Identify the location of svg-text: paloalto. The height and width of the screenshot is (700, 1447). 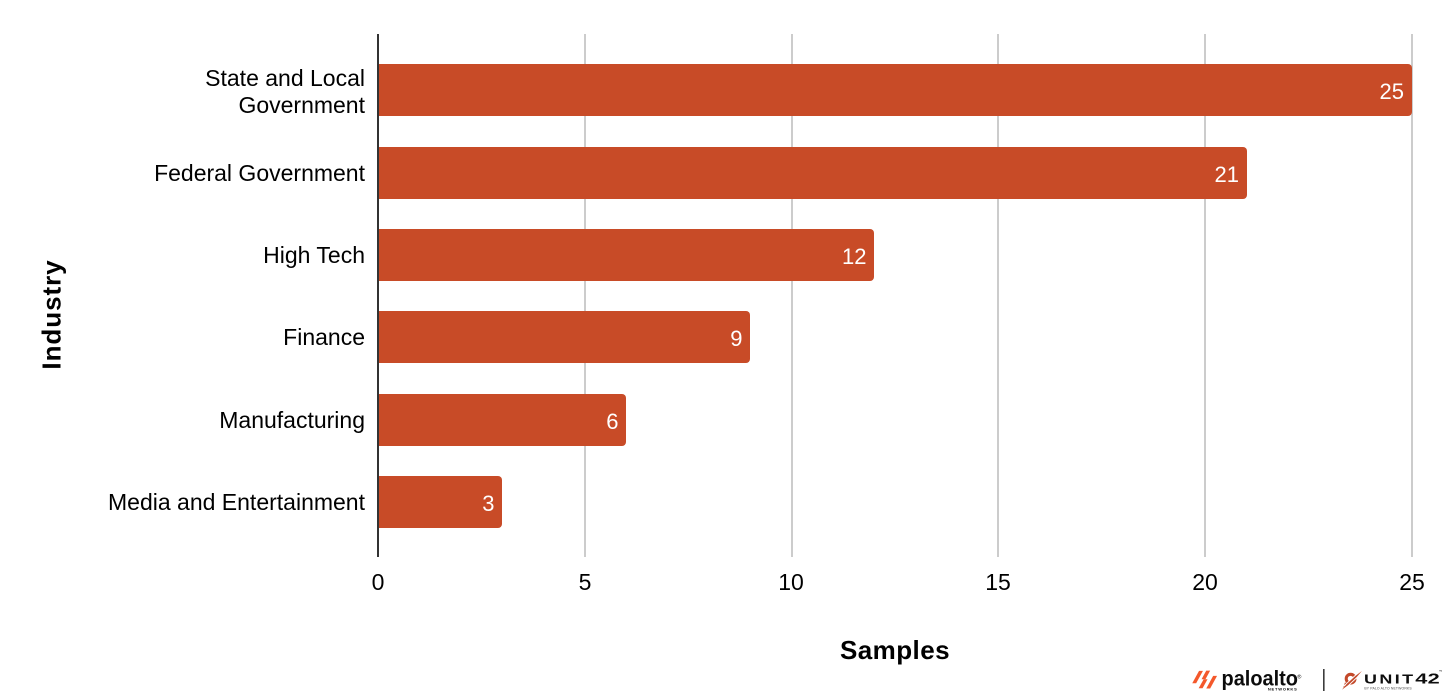
(1260, 678).